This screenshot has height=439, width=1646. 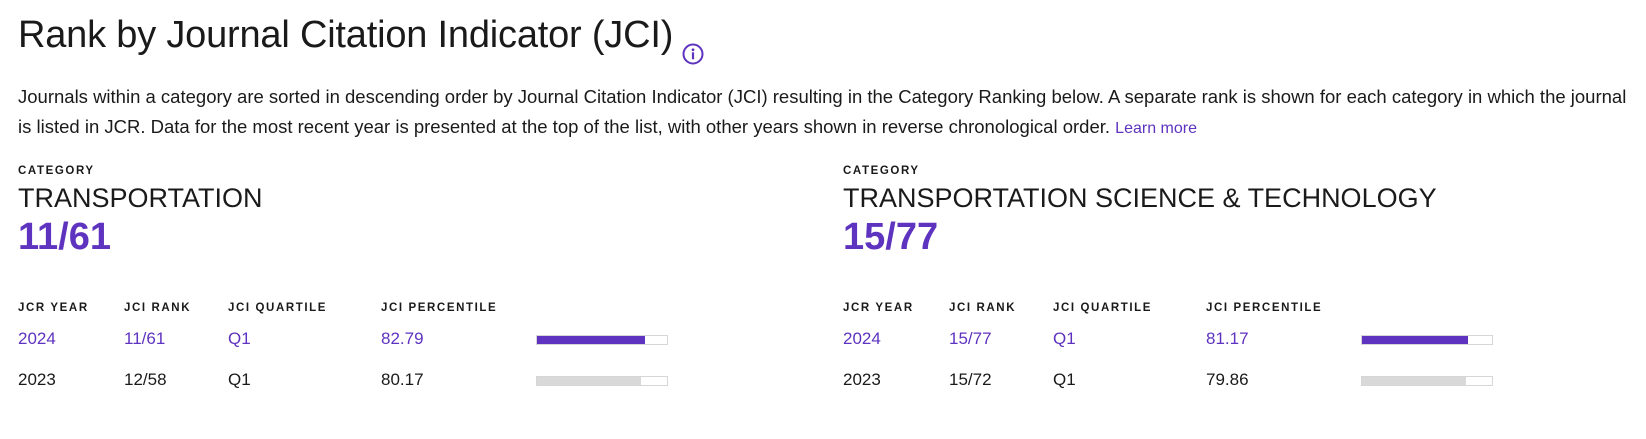 What do you see at coordinates (145, 379) in the screenshot?
I see `row-rank: 12/58` at bounding box center [145, 379].